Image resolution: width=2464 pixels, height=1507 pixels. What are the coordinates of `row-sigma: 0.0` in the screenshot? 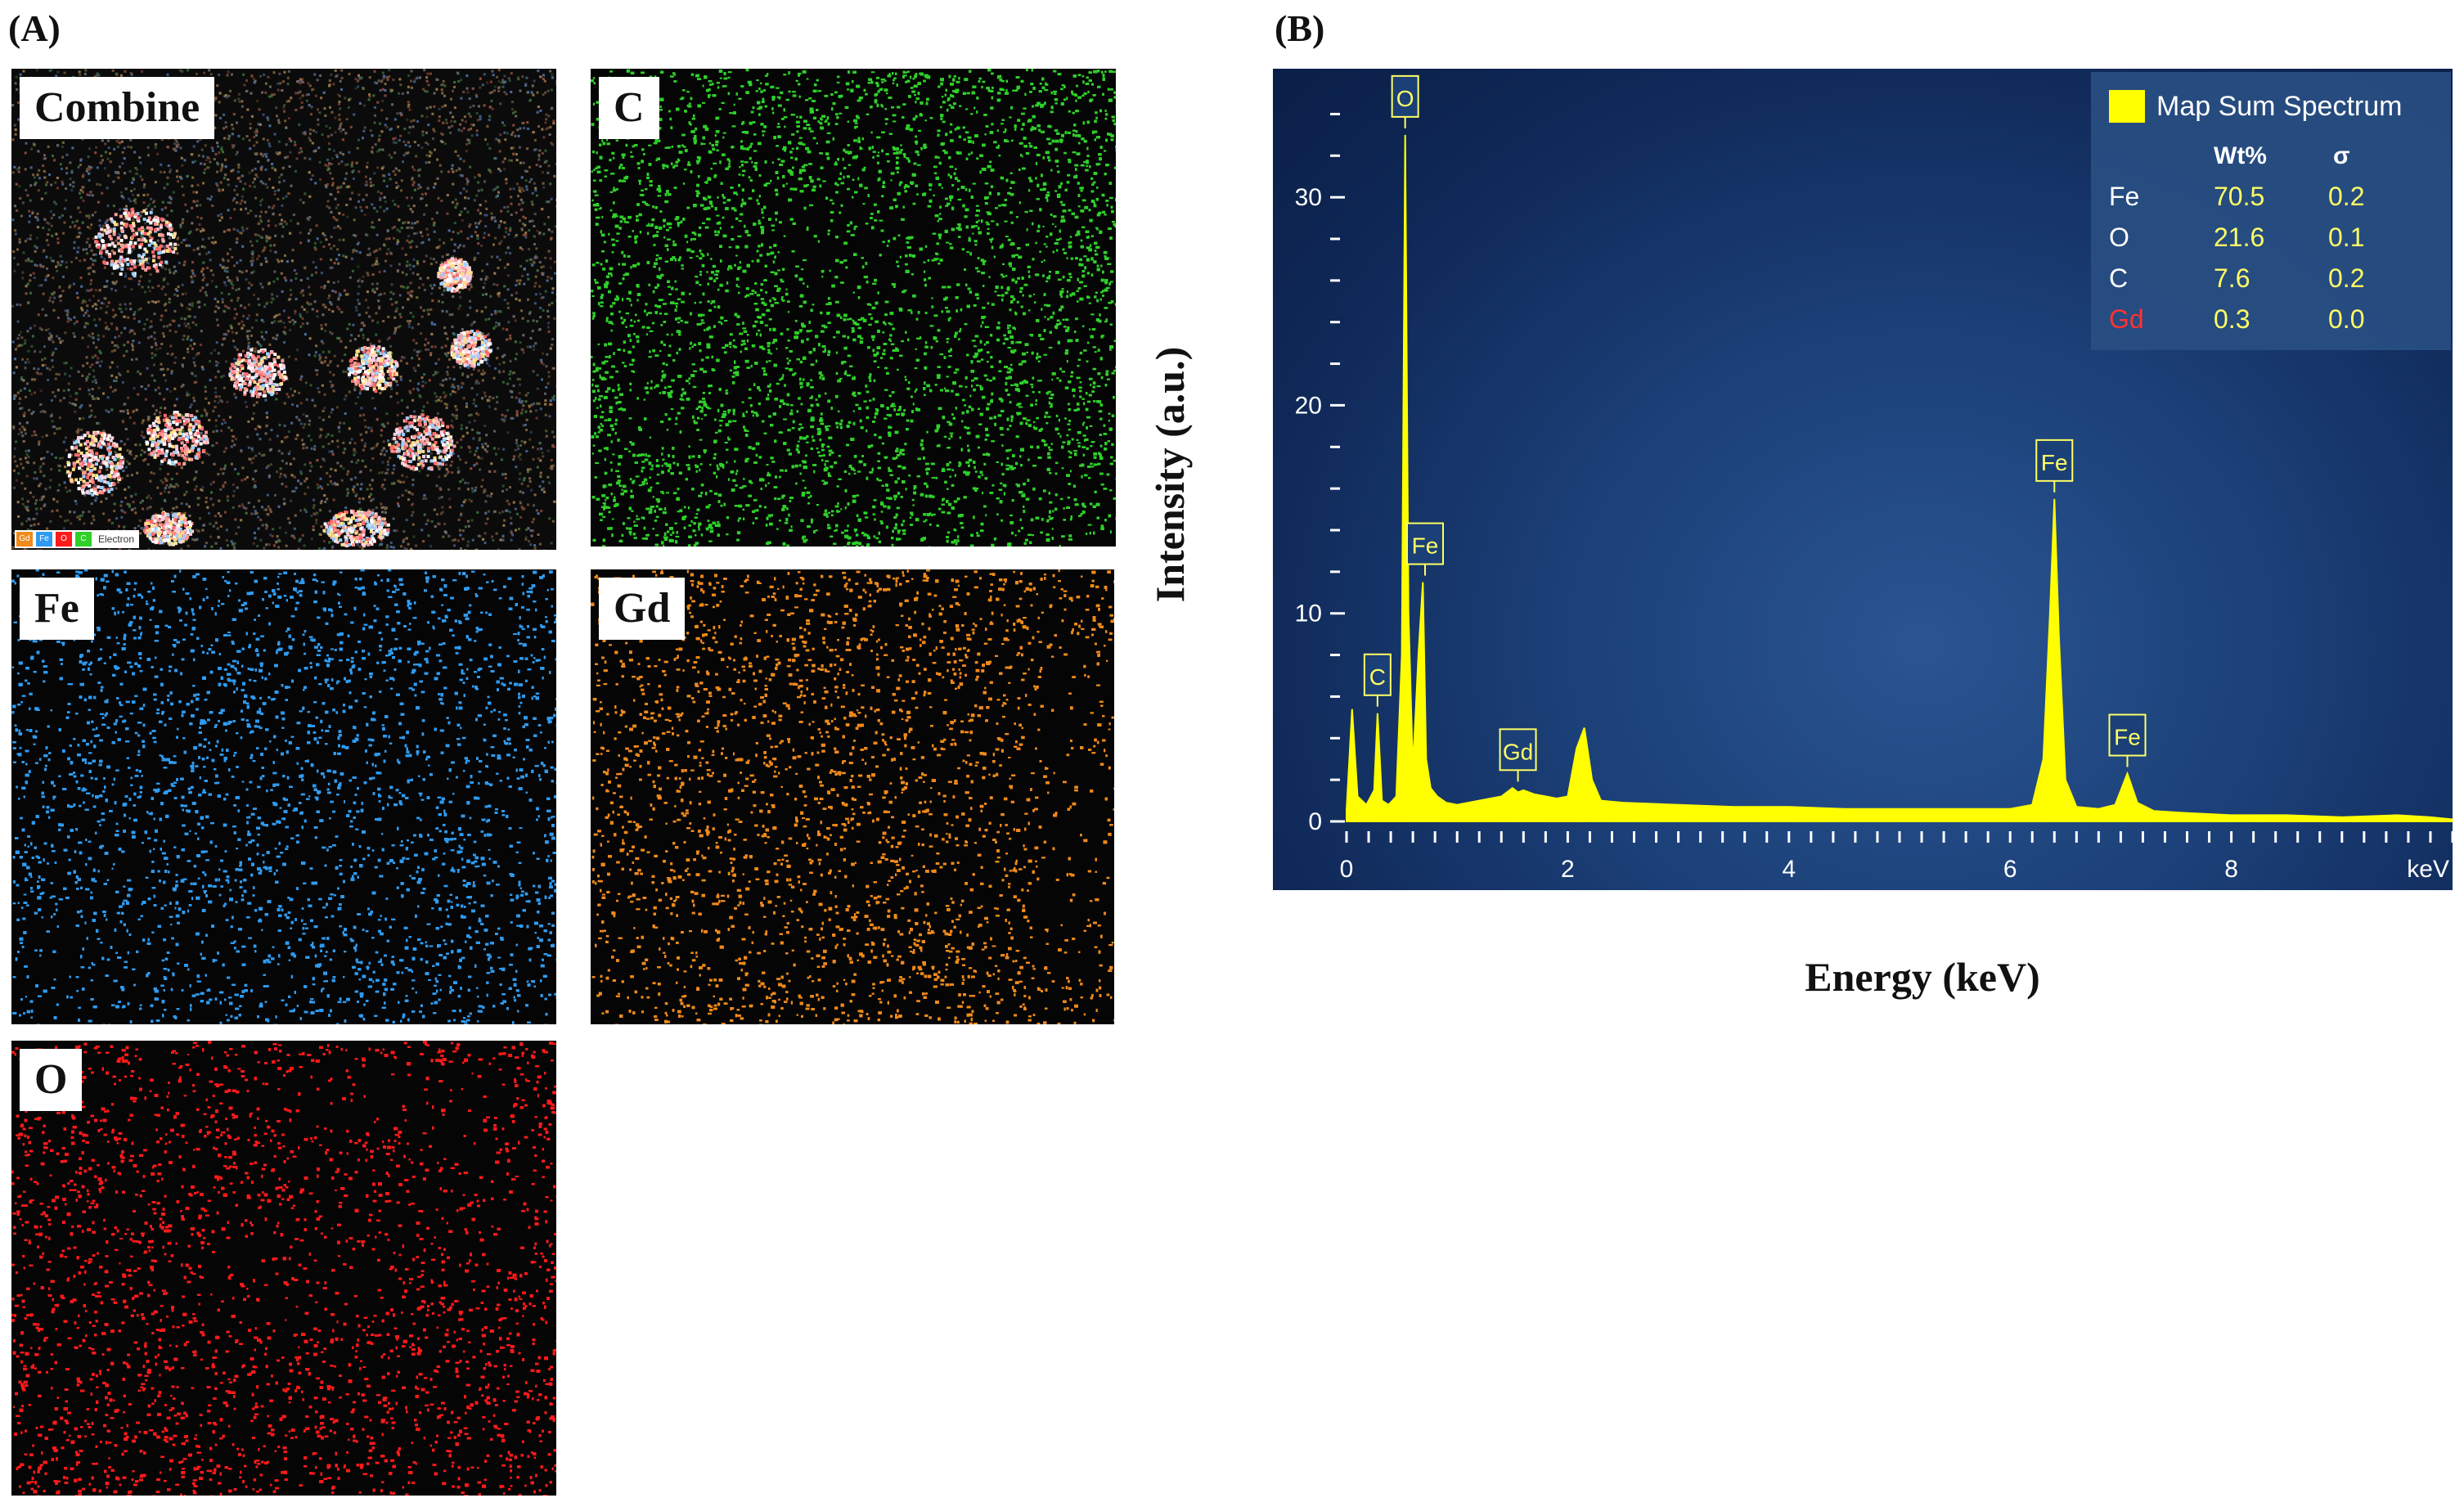 It's located at (2346, 319).